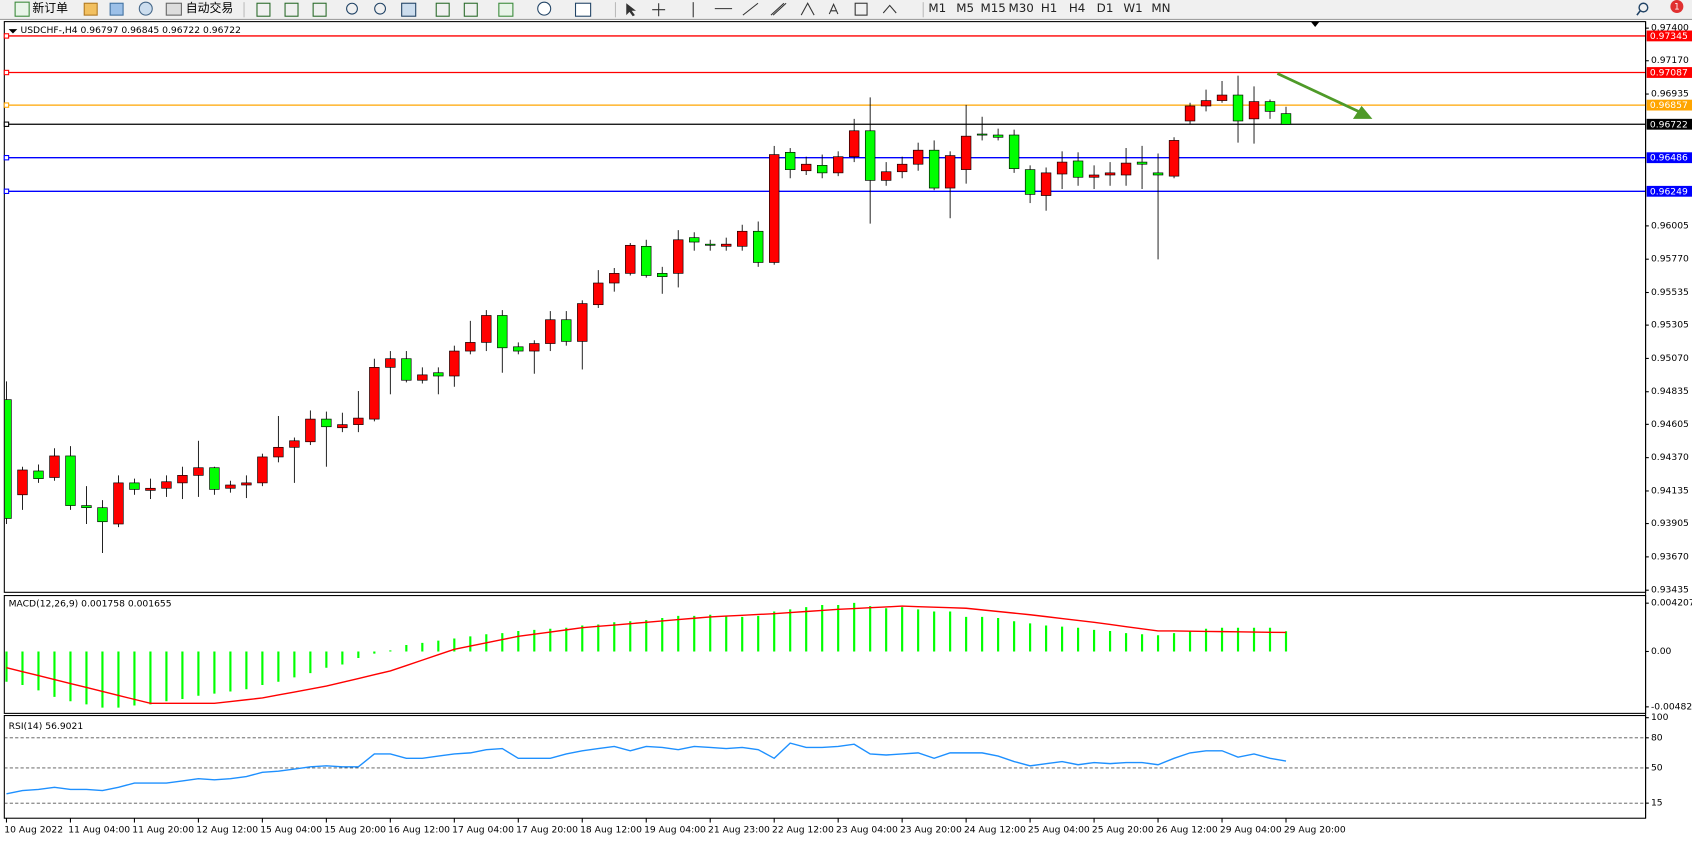 The height and width of the screenshot is (842, 1692). What do you see at coordinates (631, 10) in the screenshot?
I see `cursor-icon` at bounding box center [631, 10].